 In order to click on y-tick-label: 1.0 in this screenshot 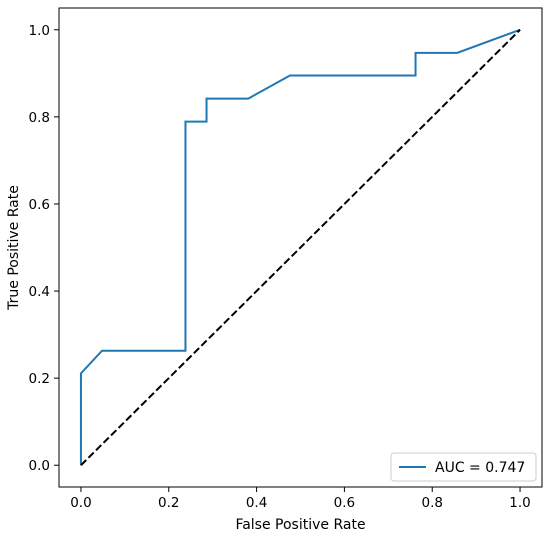, I will do `click(39, 31)`.